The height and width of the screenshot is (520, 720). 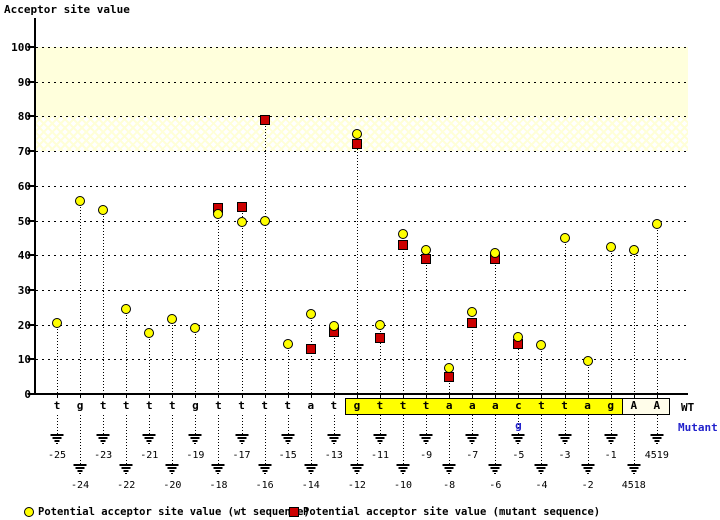 What do you see at coordinates (219, 396) in the screenshot?
I see `x-tick--18` at bounding box center [219, 396].